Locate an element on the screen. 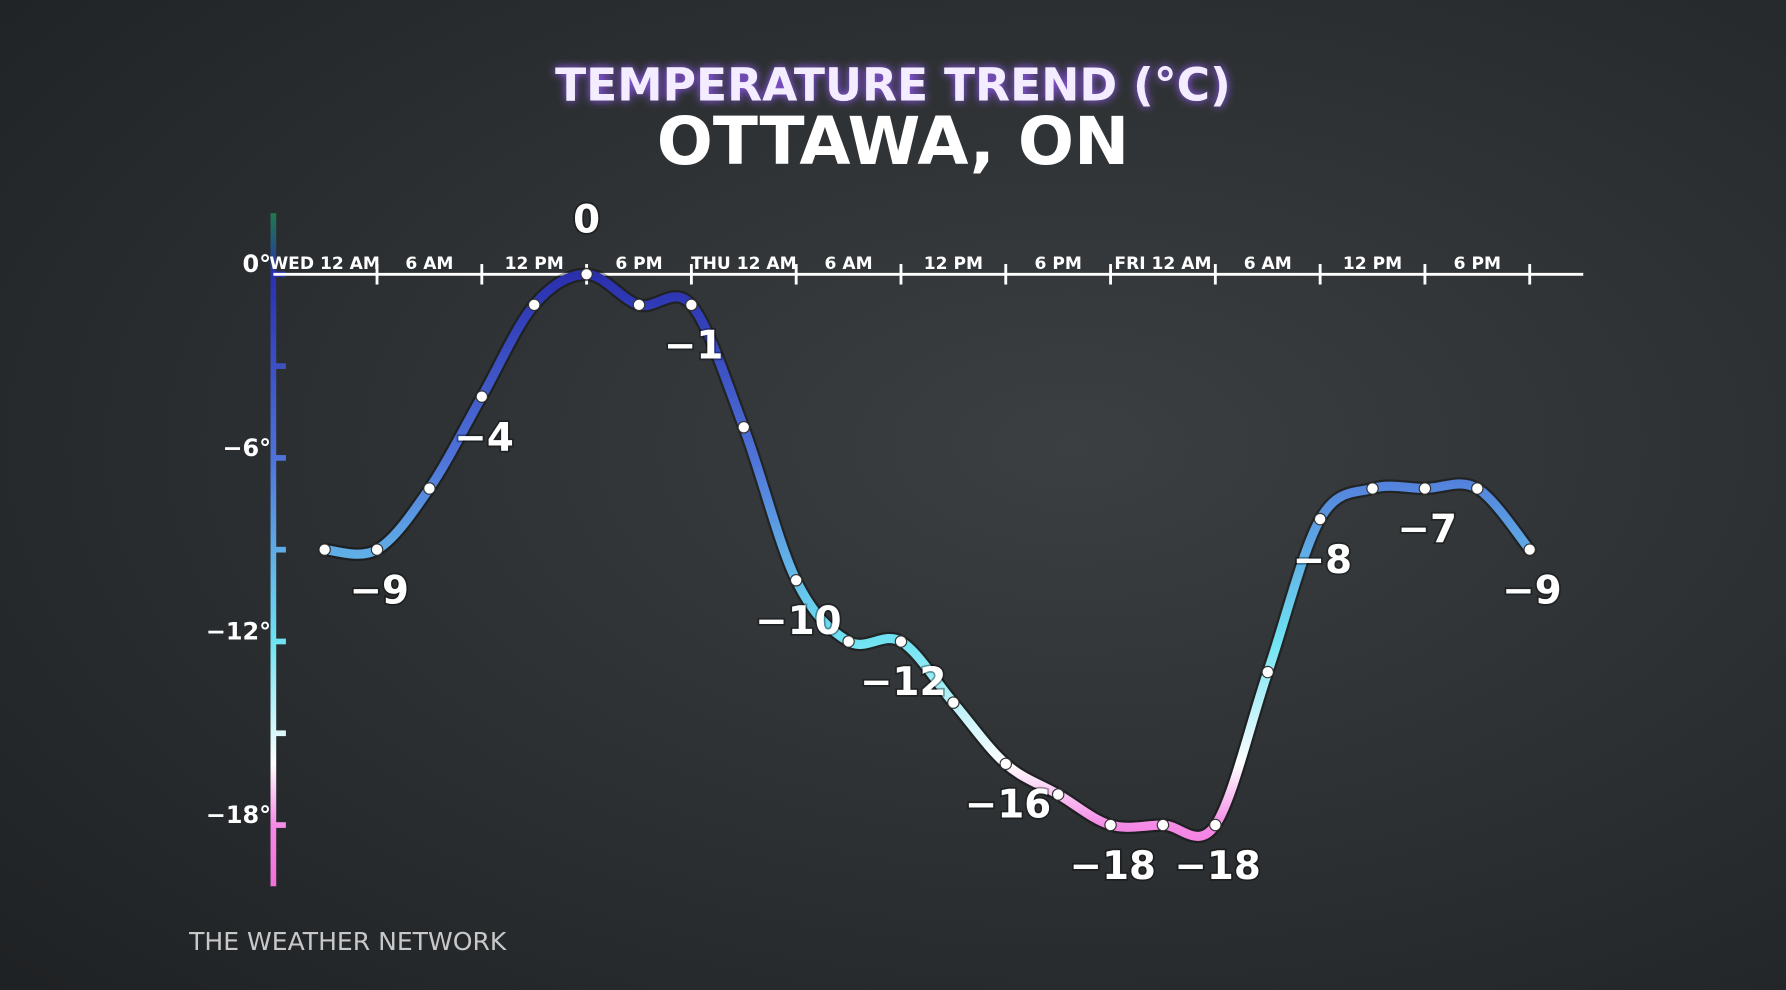 Image resolution: width=1786 pixels, height=990 pixels. chart-subtitle: OTTAWA, ON is located at coordinates (893, 141).